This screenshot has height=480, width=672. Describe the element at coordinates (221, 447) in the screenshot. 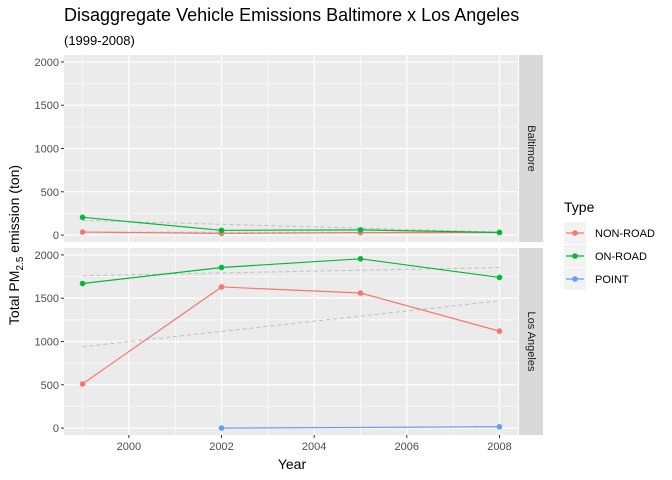

I see `x-tick-label: 2002` at that location.